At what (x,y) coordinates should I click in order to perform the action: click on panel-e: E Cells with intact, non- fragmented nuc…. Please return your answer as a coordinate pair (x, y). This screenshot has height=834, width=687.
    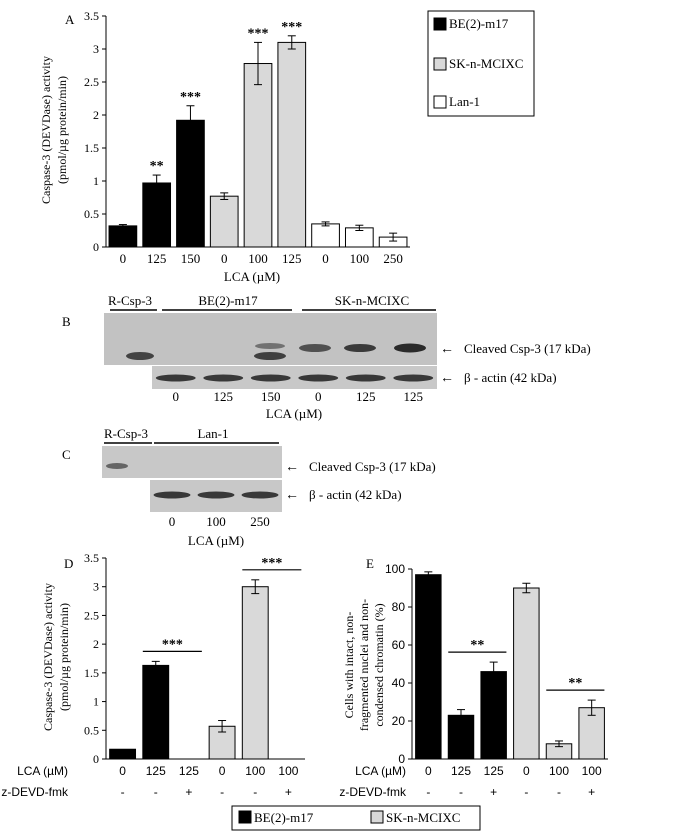
    Looking at the image, I should click on (473, 677).